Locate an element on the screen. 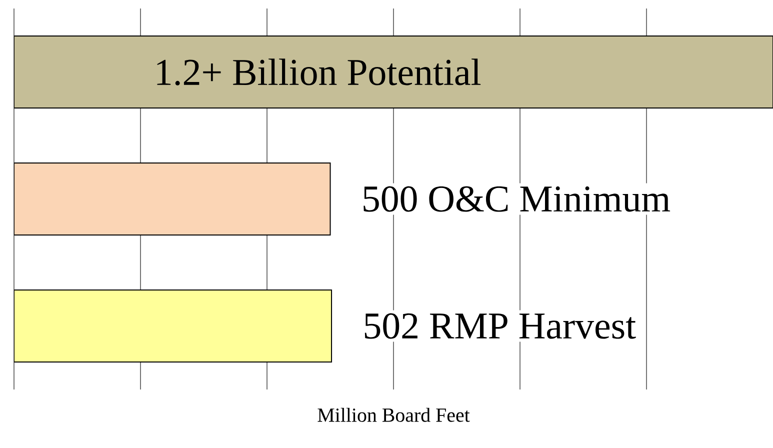 The width and height of the screenshot is (773, 448). data-label: 1.2+ Billion Potential is located at coordinates (319, 72).